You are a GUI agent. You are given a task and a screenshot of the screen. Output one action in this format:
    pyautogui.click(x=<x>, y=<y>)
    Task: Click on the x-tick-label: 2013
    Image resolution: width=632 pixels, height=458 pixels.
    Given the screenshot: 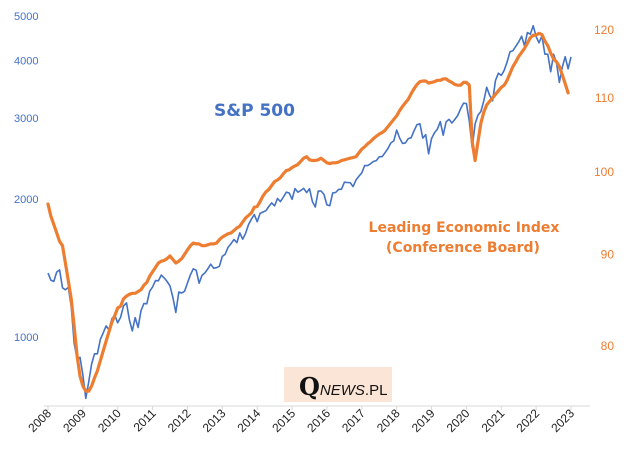 What is the action you would take?
    pyautogui.click(x=214, y=420)
    